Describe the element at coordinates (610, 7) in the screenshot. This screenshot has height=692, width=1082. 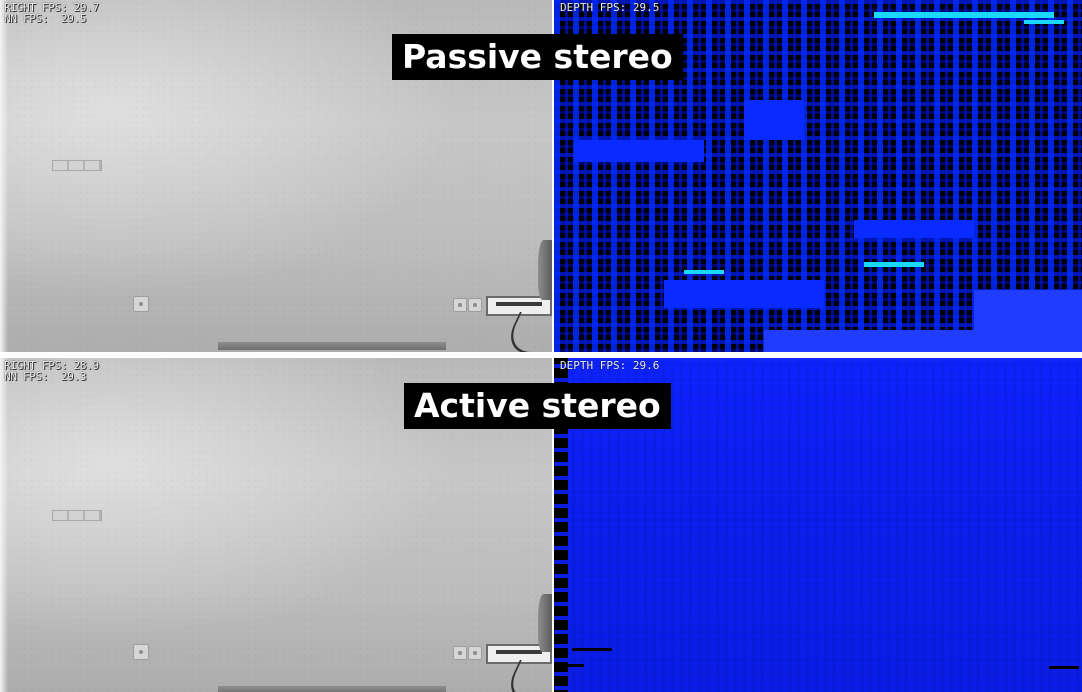
I see `passive-depth-fps: DEPTH FPS: 29.5` at that location.